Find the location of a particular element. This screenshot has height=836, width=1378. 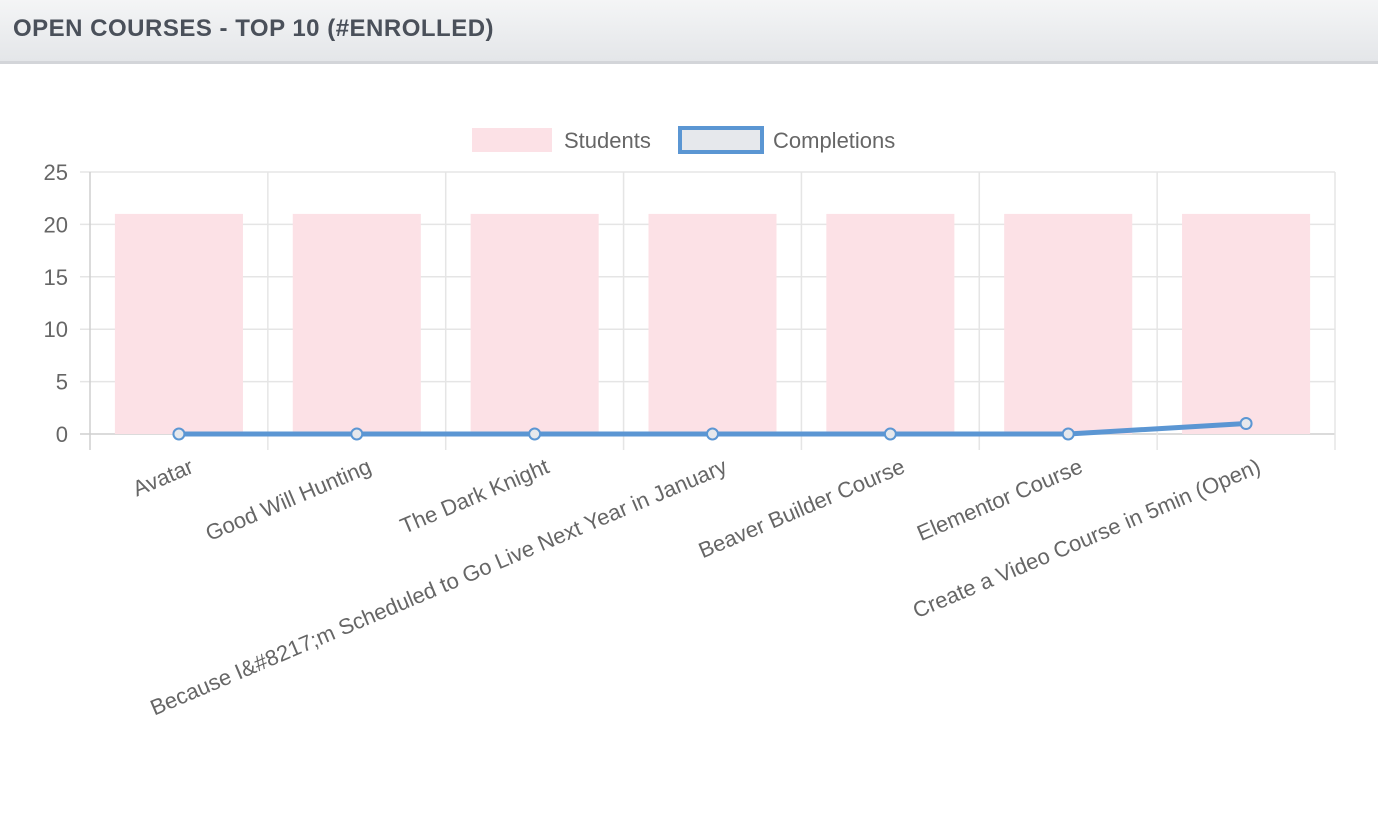

legend-label-completions: Completions is located at coordinates (834, 140).